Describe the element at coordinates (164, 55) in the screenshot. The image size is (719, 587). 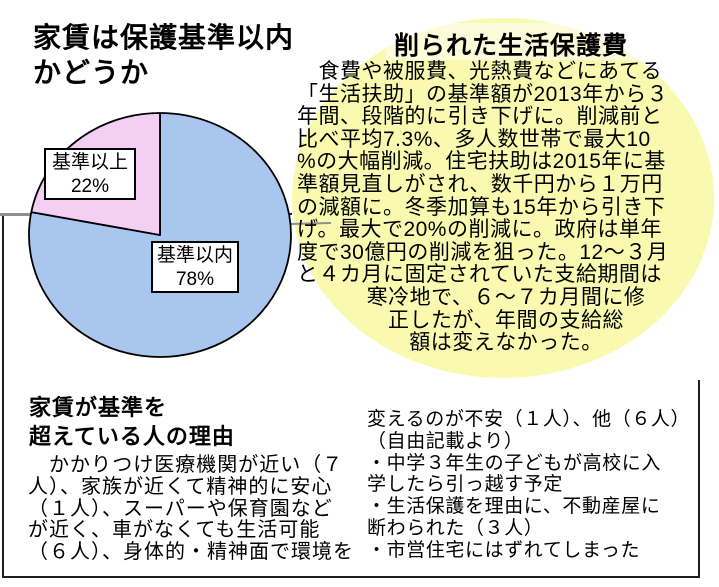
I see `pie-chart-title: 家賃は保護基準以内 かどうか` at that location.